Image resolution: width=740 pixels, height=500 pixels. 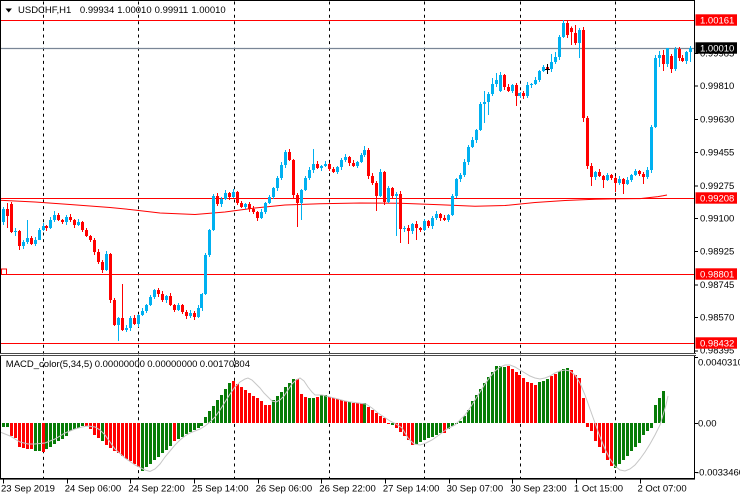 What do you see at coordinates (717, 318) in the screenshot?
I see `svg-text: 0.98570` at bounding box center [717, 318].